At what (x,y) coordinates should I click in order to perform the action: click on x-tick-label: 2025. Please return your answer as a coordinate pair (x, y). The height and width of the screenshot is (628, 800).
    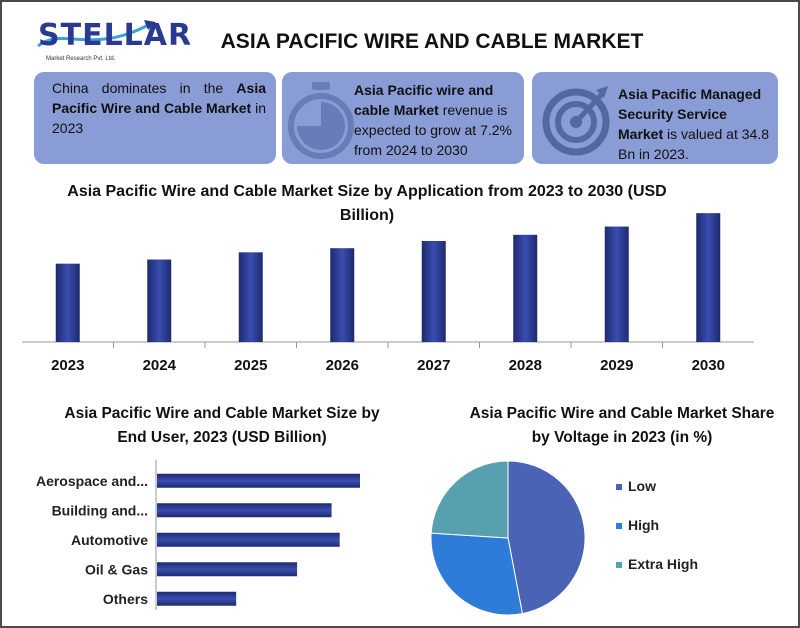
    Looking at the image, I should click on (250, 365).